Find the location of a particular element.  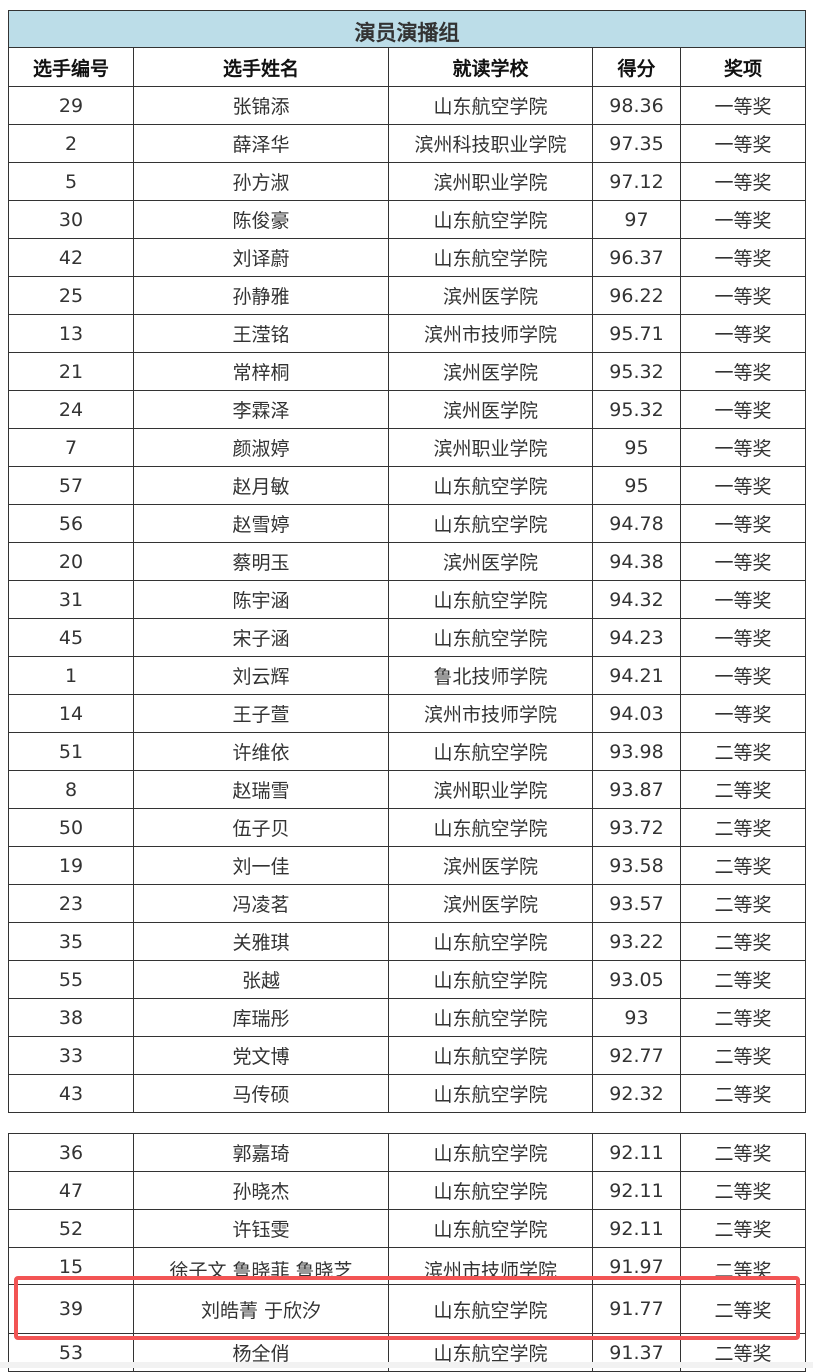

cell-score: 97.35 is located at coordinates (636, 143).